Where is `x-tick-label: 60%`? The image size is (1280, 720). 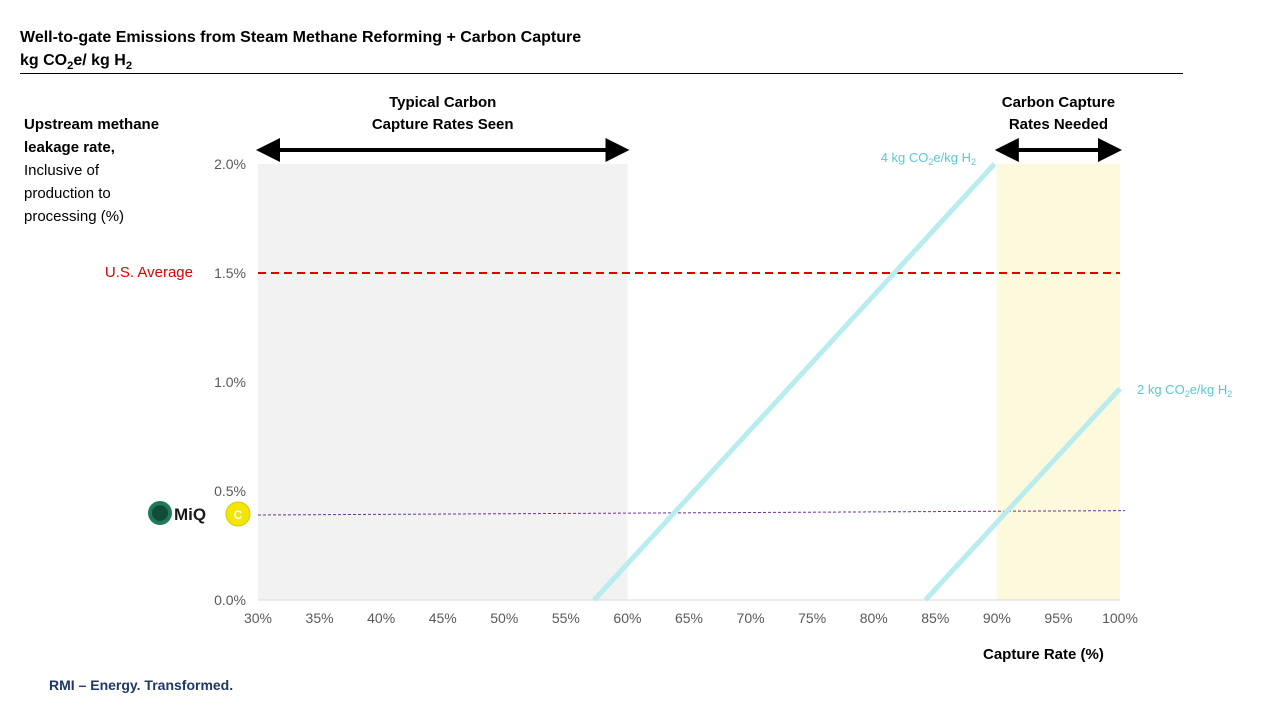
x-tick-label: 60% is located at coordinates (627, 618).